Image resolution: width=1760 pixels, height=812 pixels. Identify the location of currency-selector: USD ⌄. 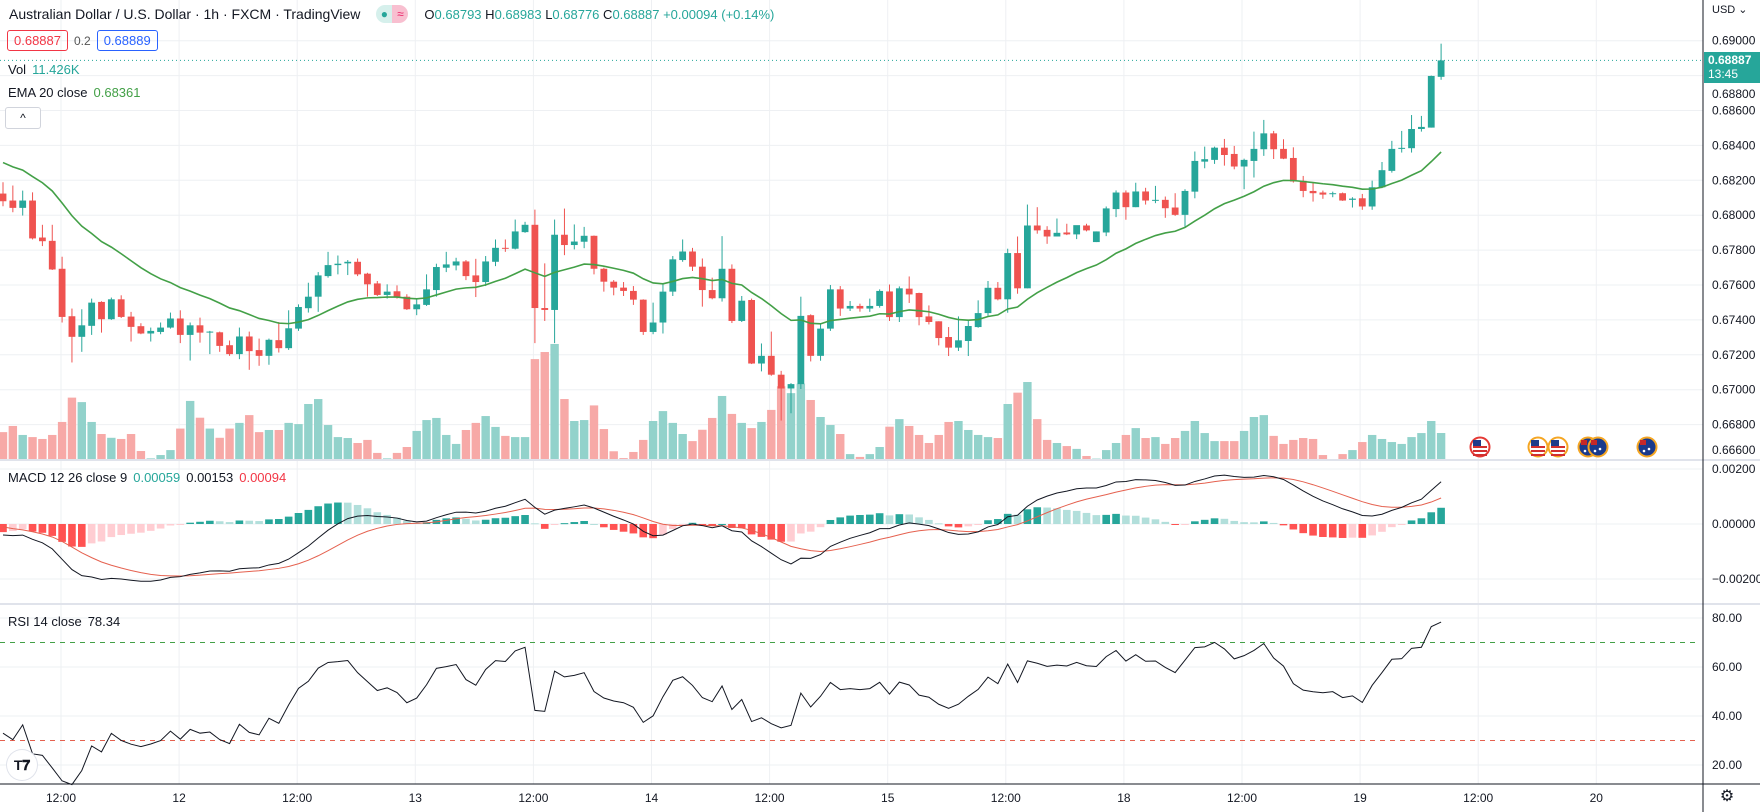
(1730, 10).